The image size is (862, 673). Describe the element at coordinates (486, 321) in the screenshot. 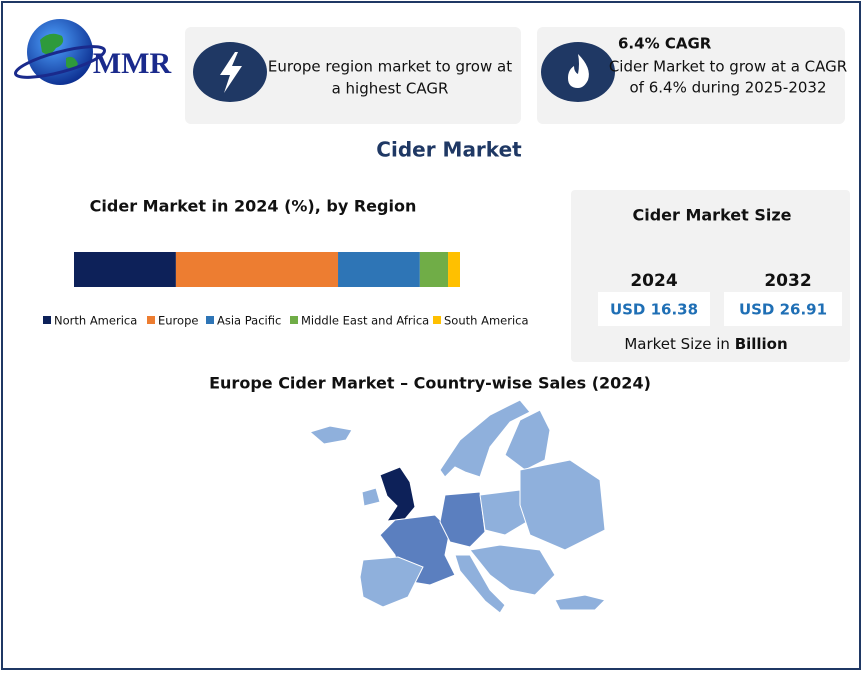

I see `legend-label: South America` at that location.